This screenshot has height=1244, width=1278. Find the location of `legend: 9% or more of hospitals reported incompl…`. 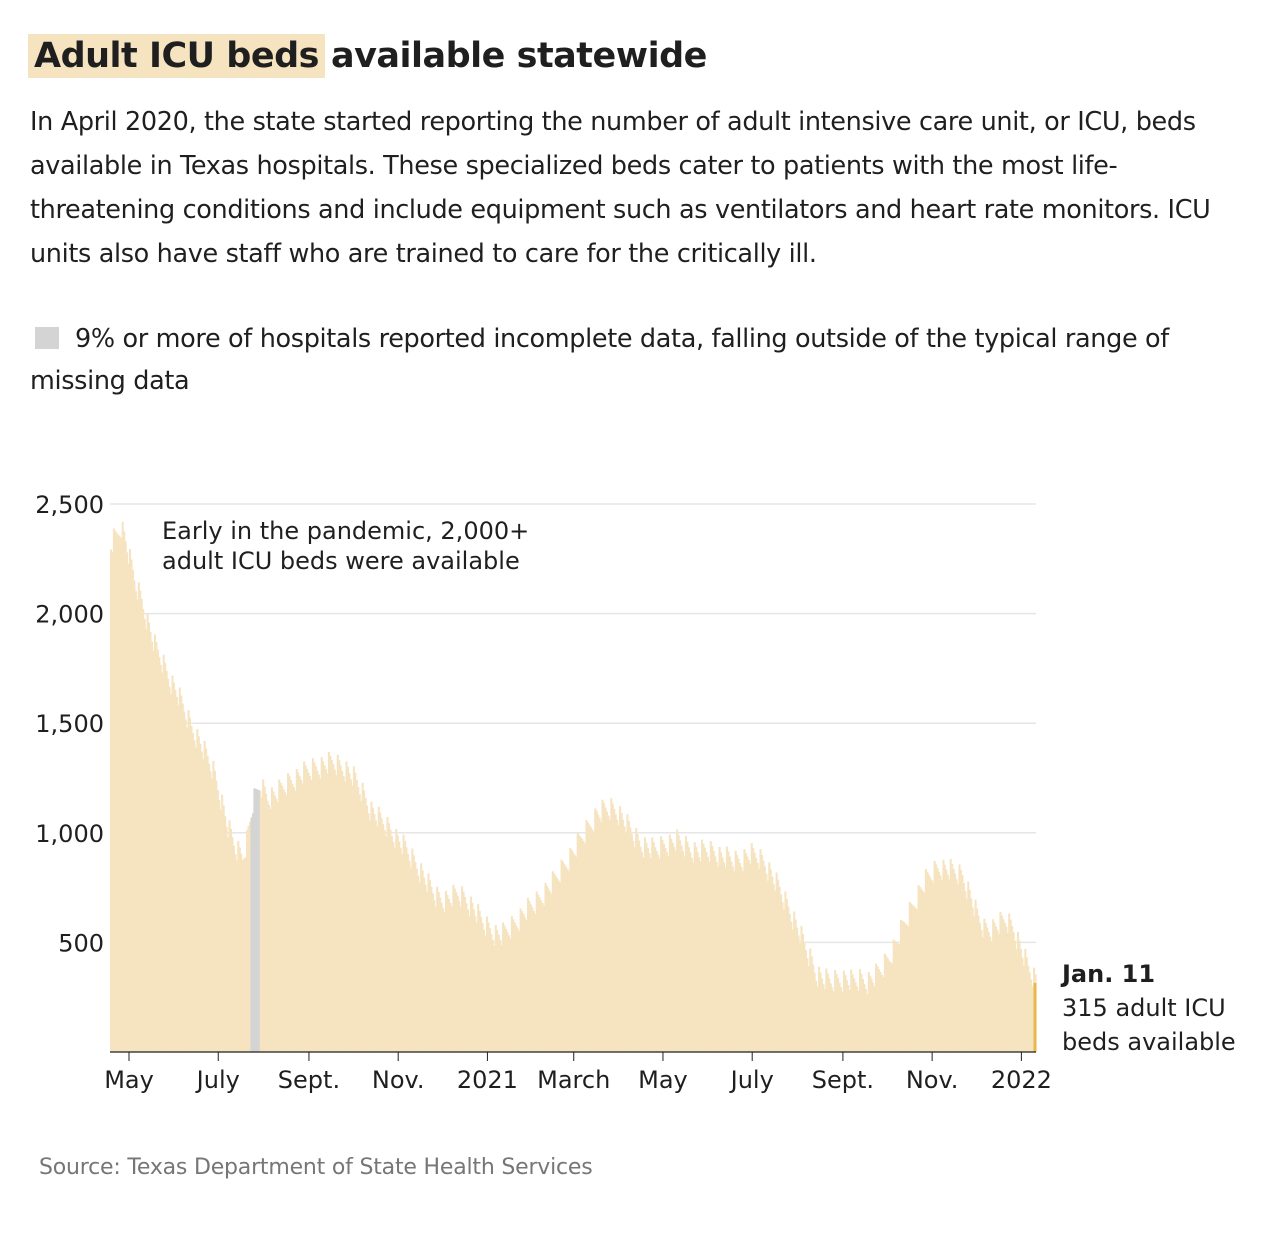

legend: 9% or more of hospitals reported incompl… is located at coordinates (620, 360).